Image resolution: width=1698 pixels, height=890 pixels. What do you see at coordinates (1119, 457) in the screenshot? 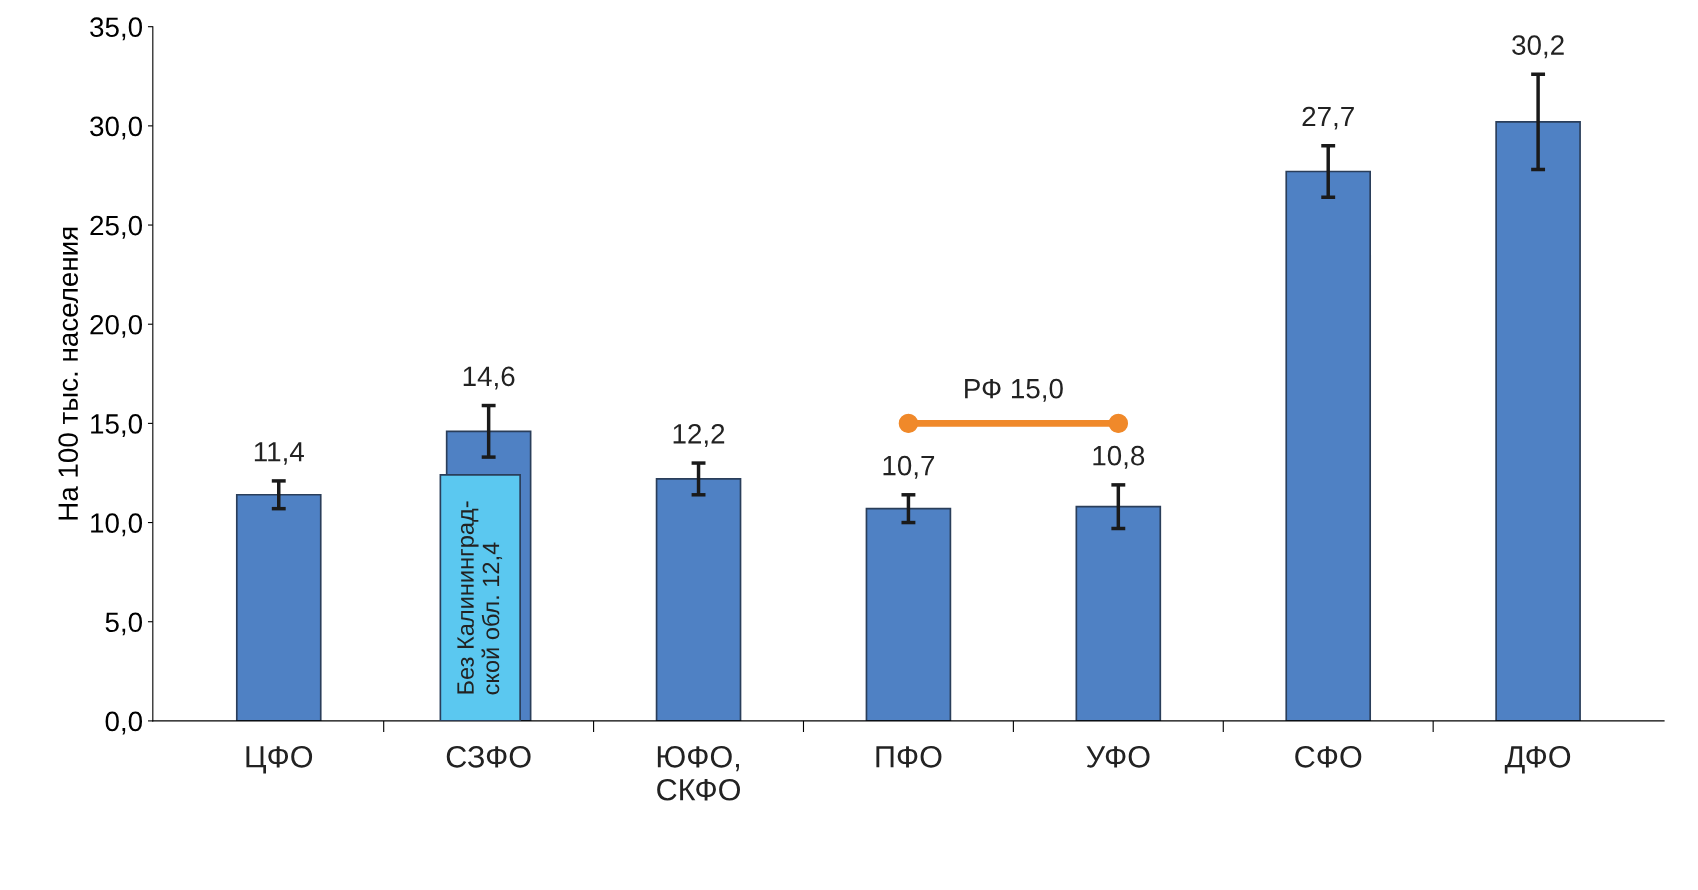
I see `data-label: 10,8` at bounding box center [1119, 457].